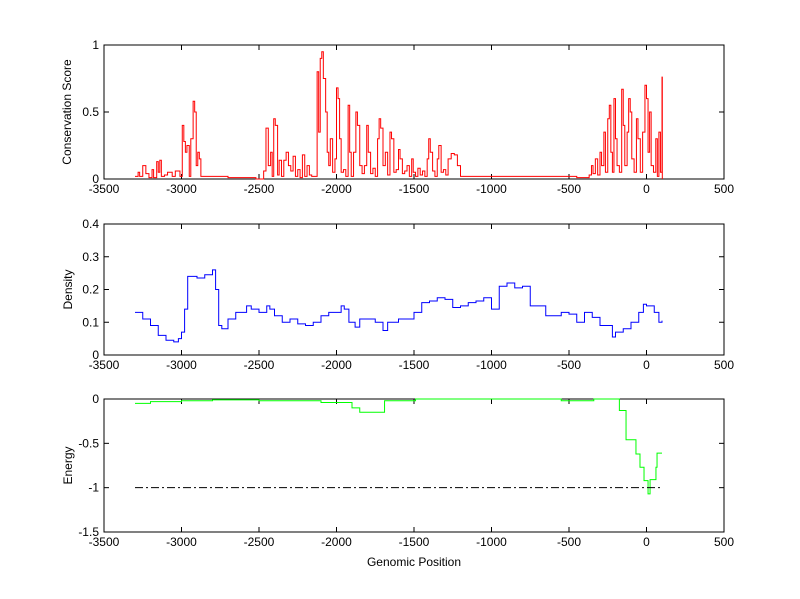 The image size is (800, 599). What do you see at coordinates (88, 532) in the screenshot?
I see `y-tick-label: -1.5` at bounding box center [88, 532].